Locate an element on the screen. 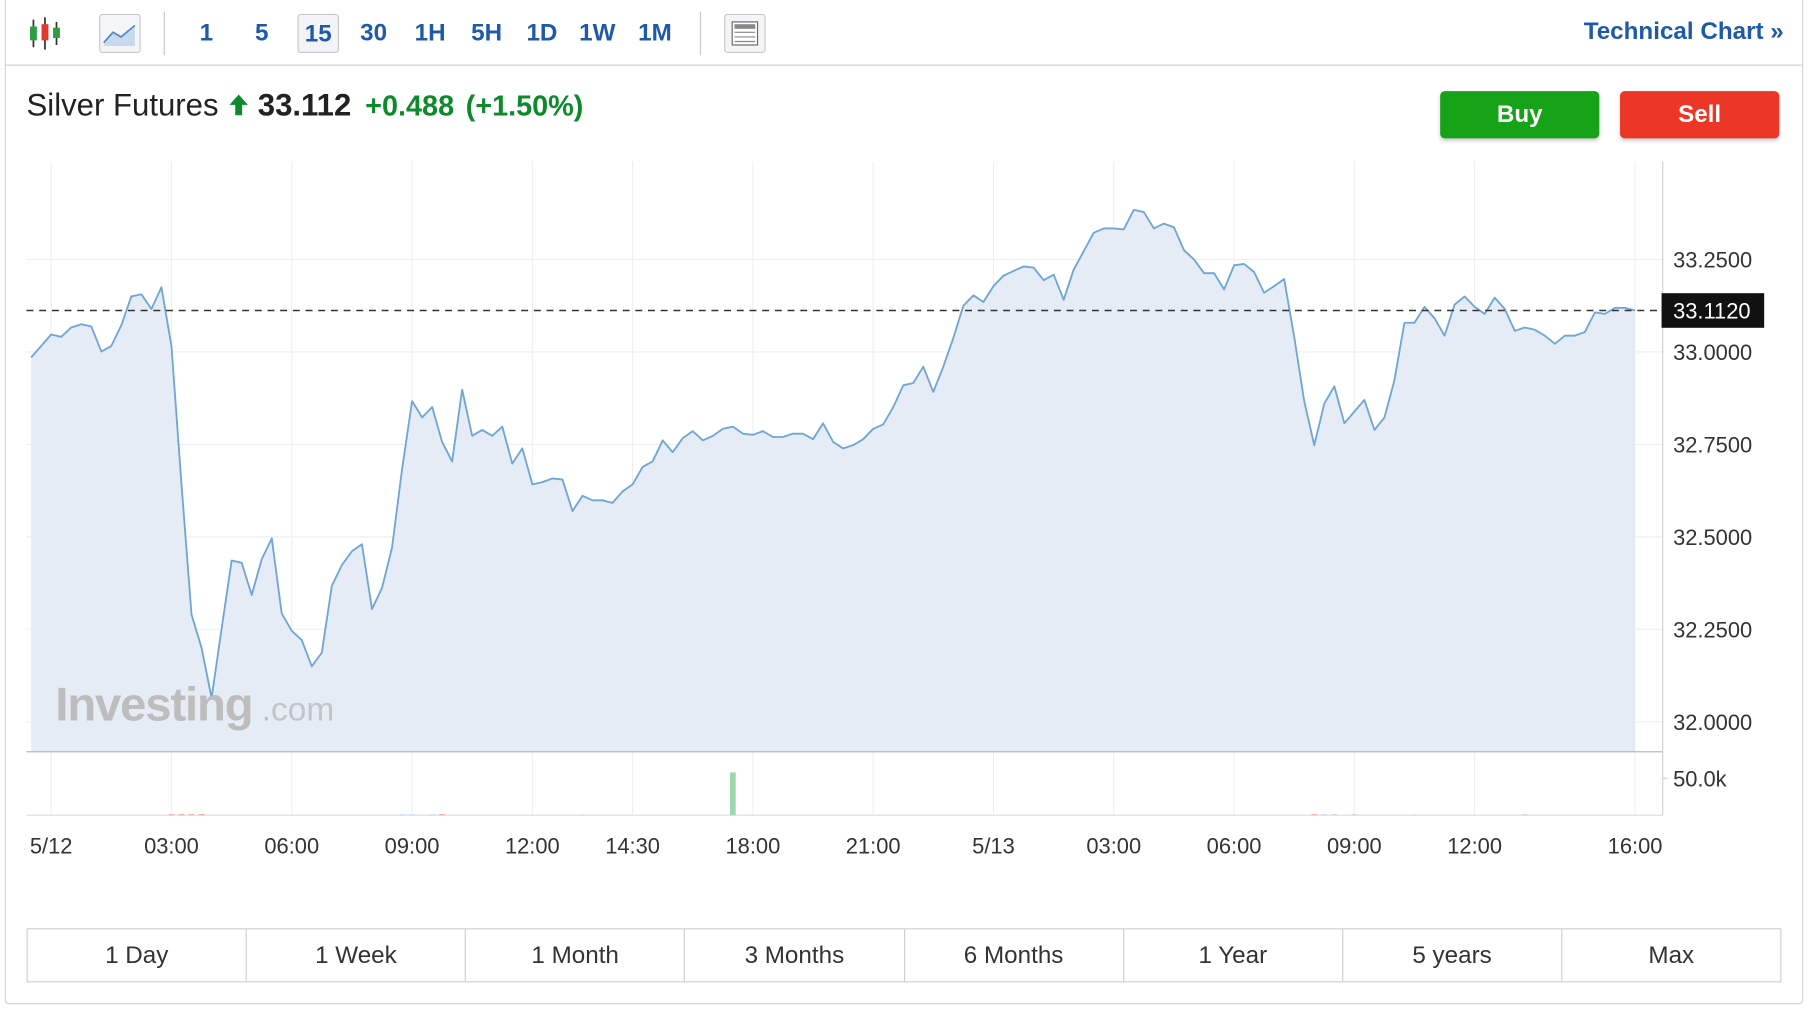  area-icon is located at coordinates (120, 33).